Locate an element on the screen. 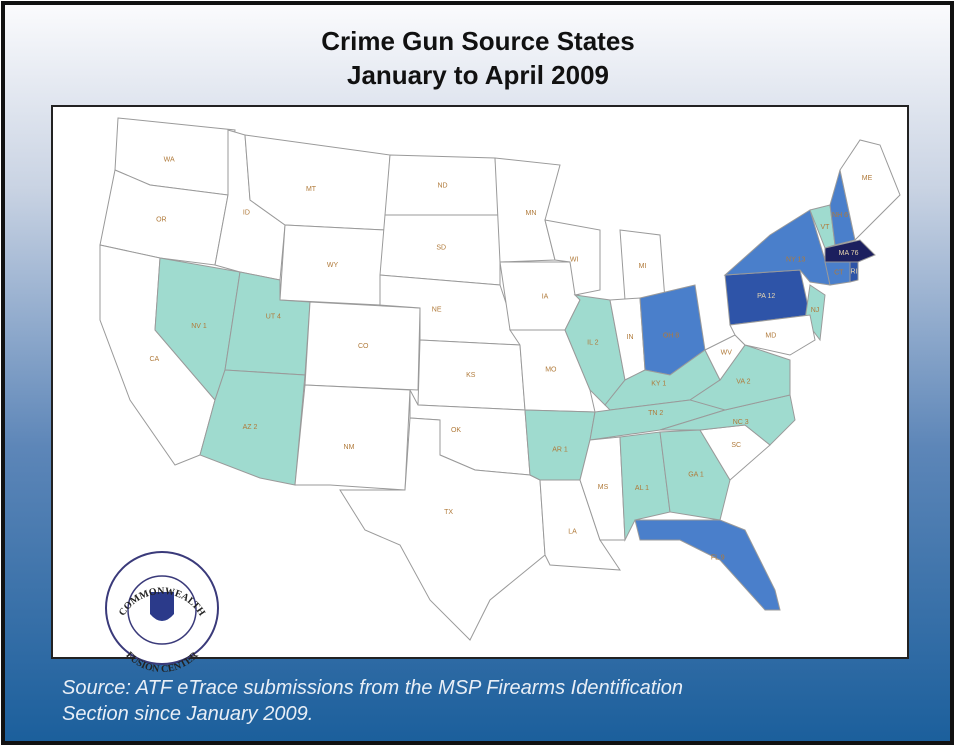  state-label: UT 4 is located at coordinates (273, 316).